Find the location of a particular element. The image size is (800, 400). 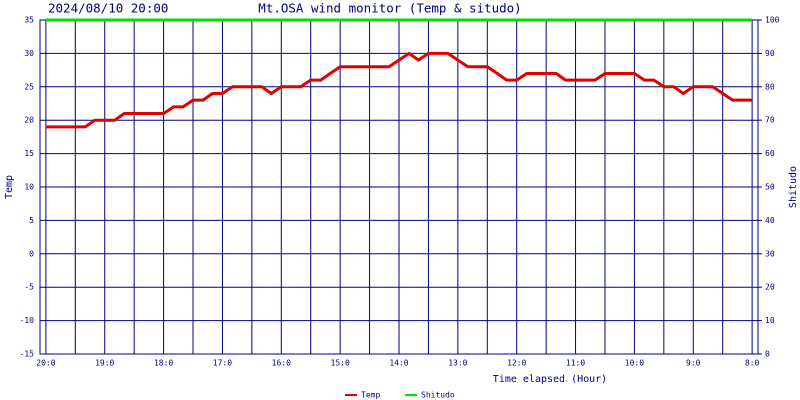

x-tick-label: 20:0 is located at coordinates (45, 363).